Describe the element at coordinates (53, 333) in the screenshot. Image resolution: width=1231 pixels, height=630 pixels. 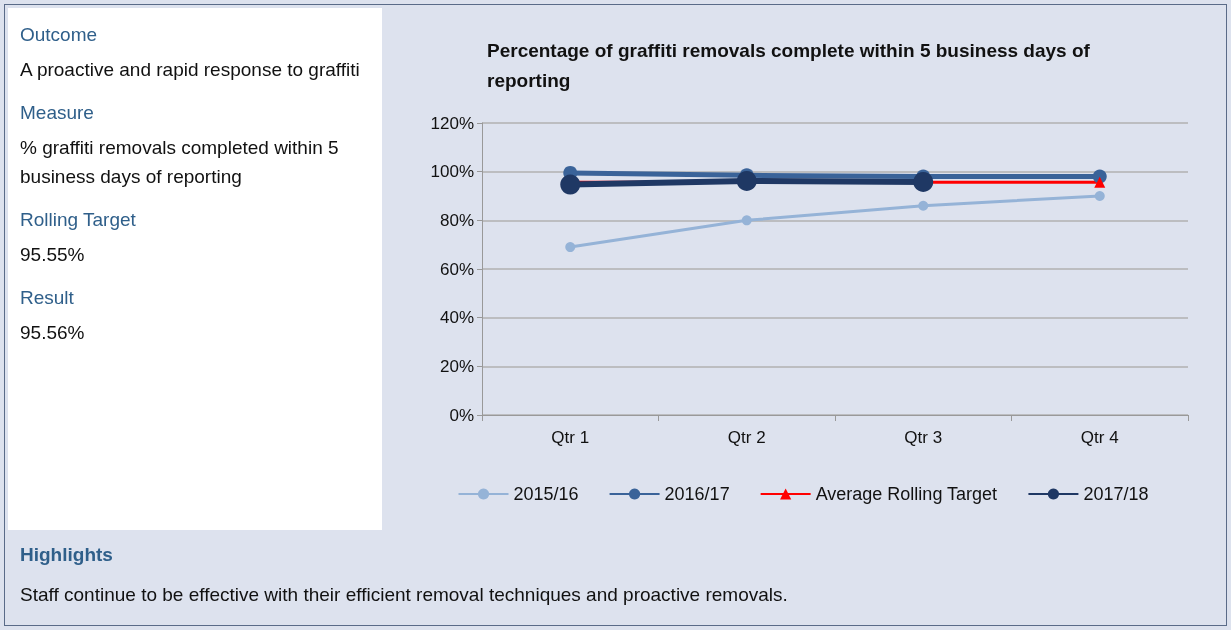
I see `text: 95.56%` at that location.